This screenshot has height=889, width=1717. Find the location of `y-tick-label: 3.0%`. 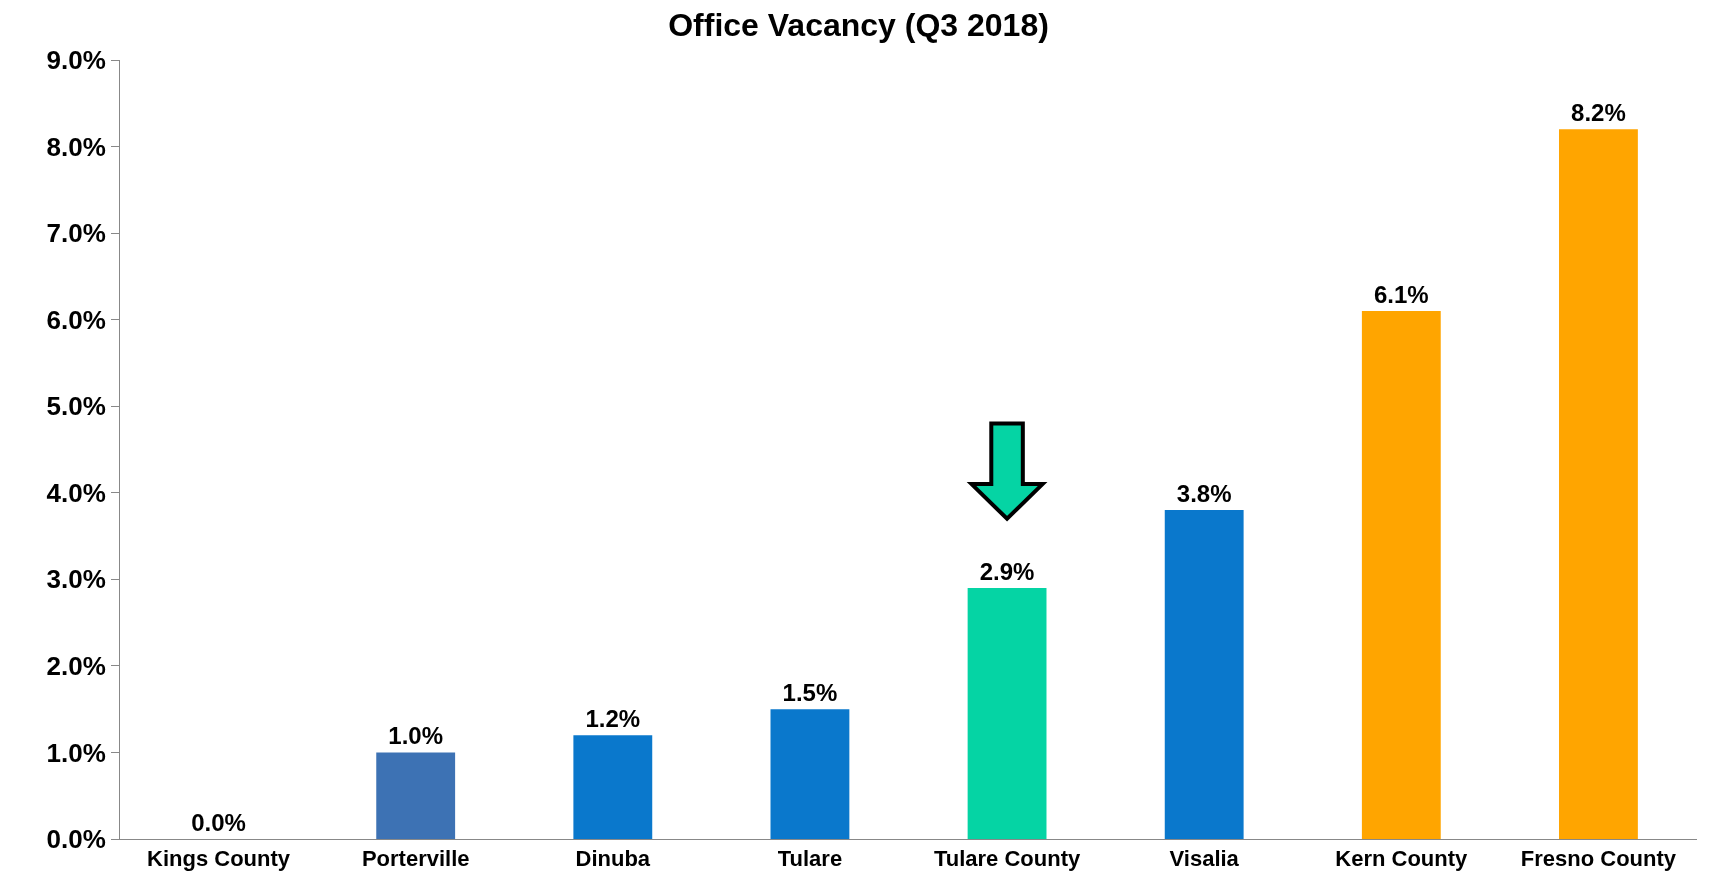

y-tick-label: 3.0% is located at coordinates (76, 579).